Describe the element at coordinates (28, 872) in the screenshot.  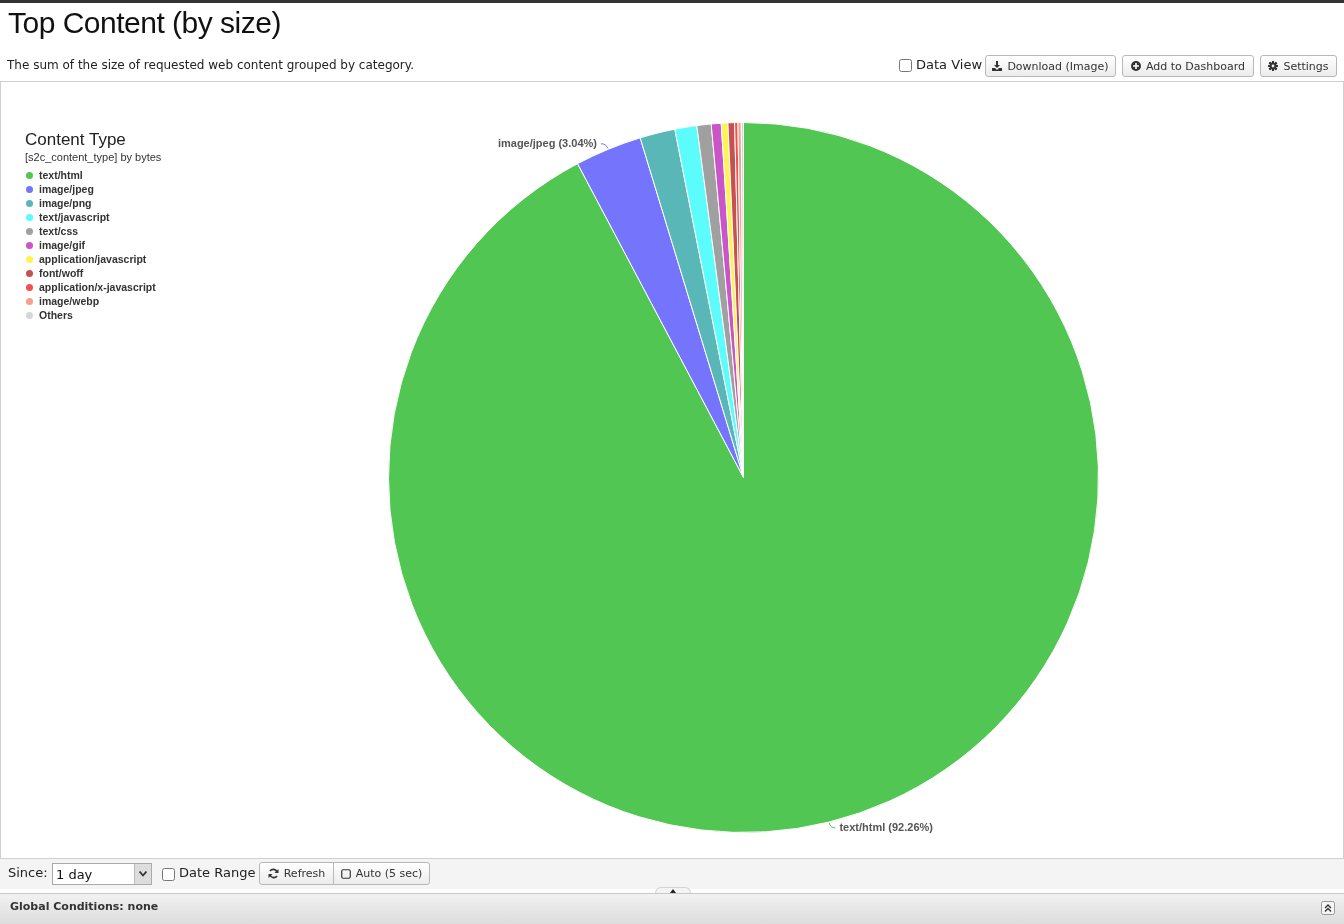
I see `text: Since:` at that location.